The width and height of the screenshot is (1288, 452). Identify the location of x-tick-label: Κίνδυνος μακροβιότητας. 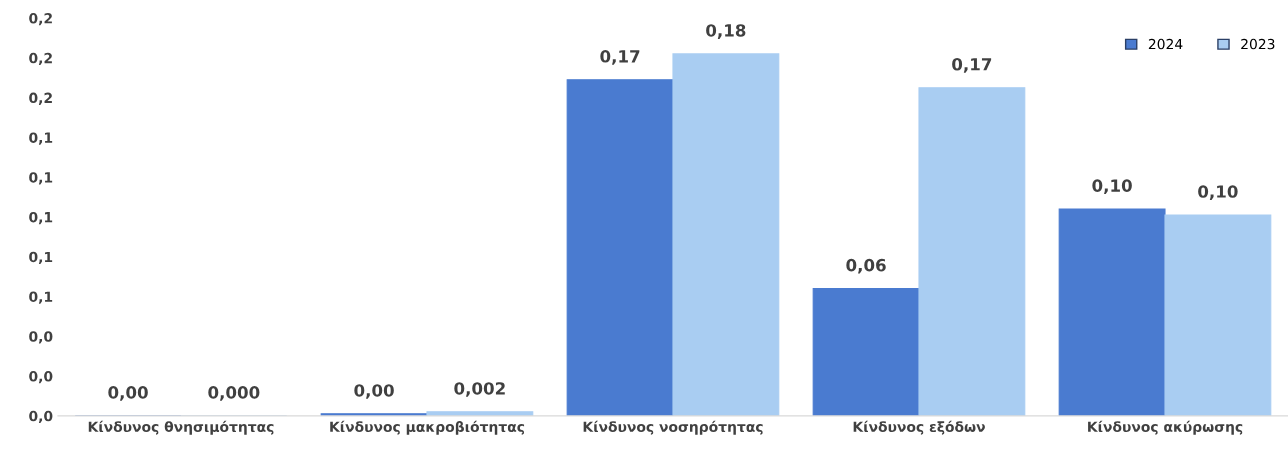
(427, 427).